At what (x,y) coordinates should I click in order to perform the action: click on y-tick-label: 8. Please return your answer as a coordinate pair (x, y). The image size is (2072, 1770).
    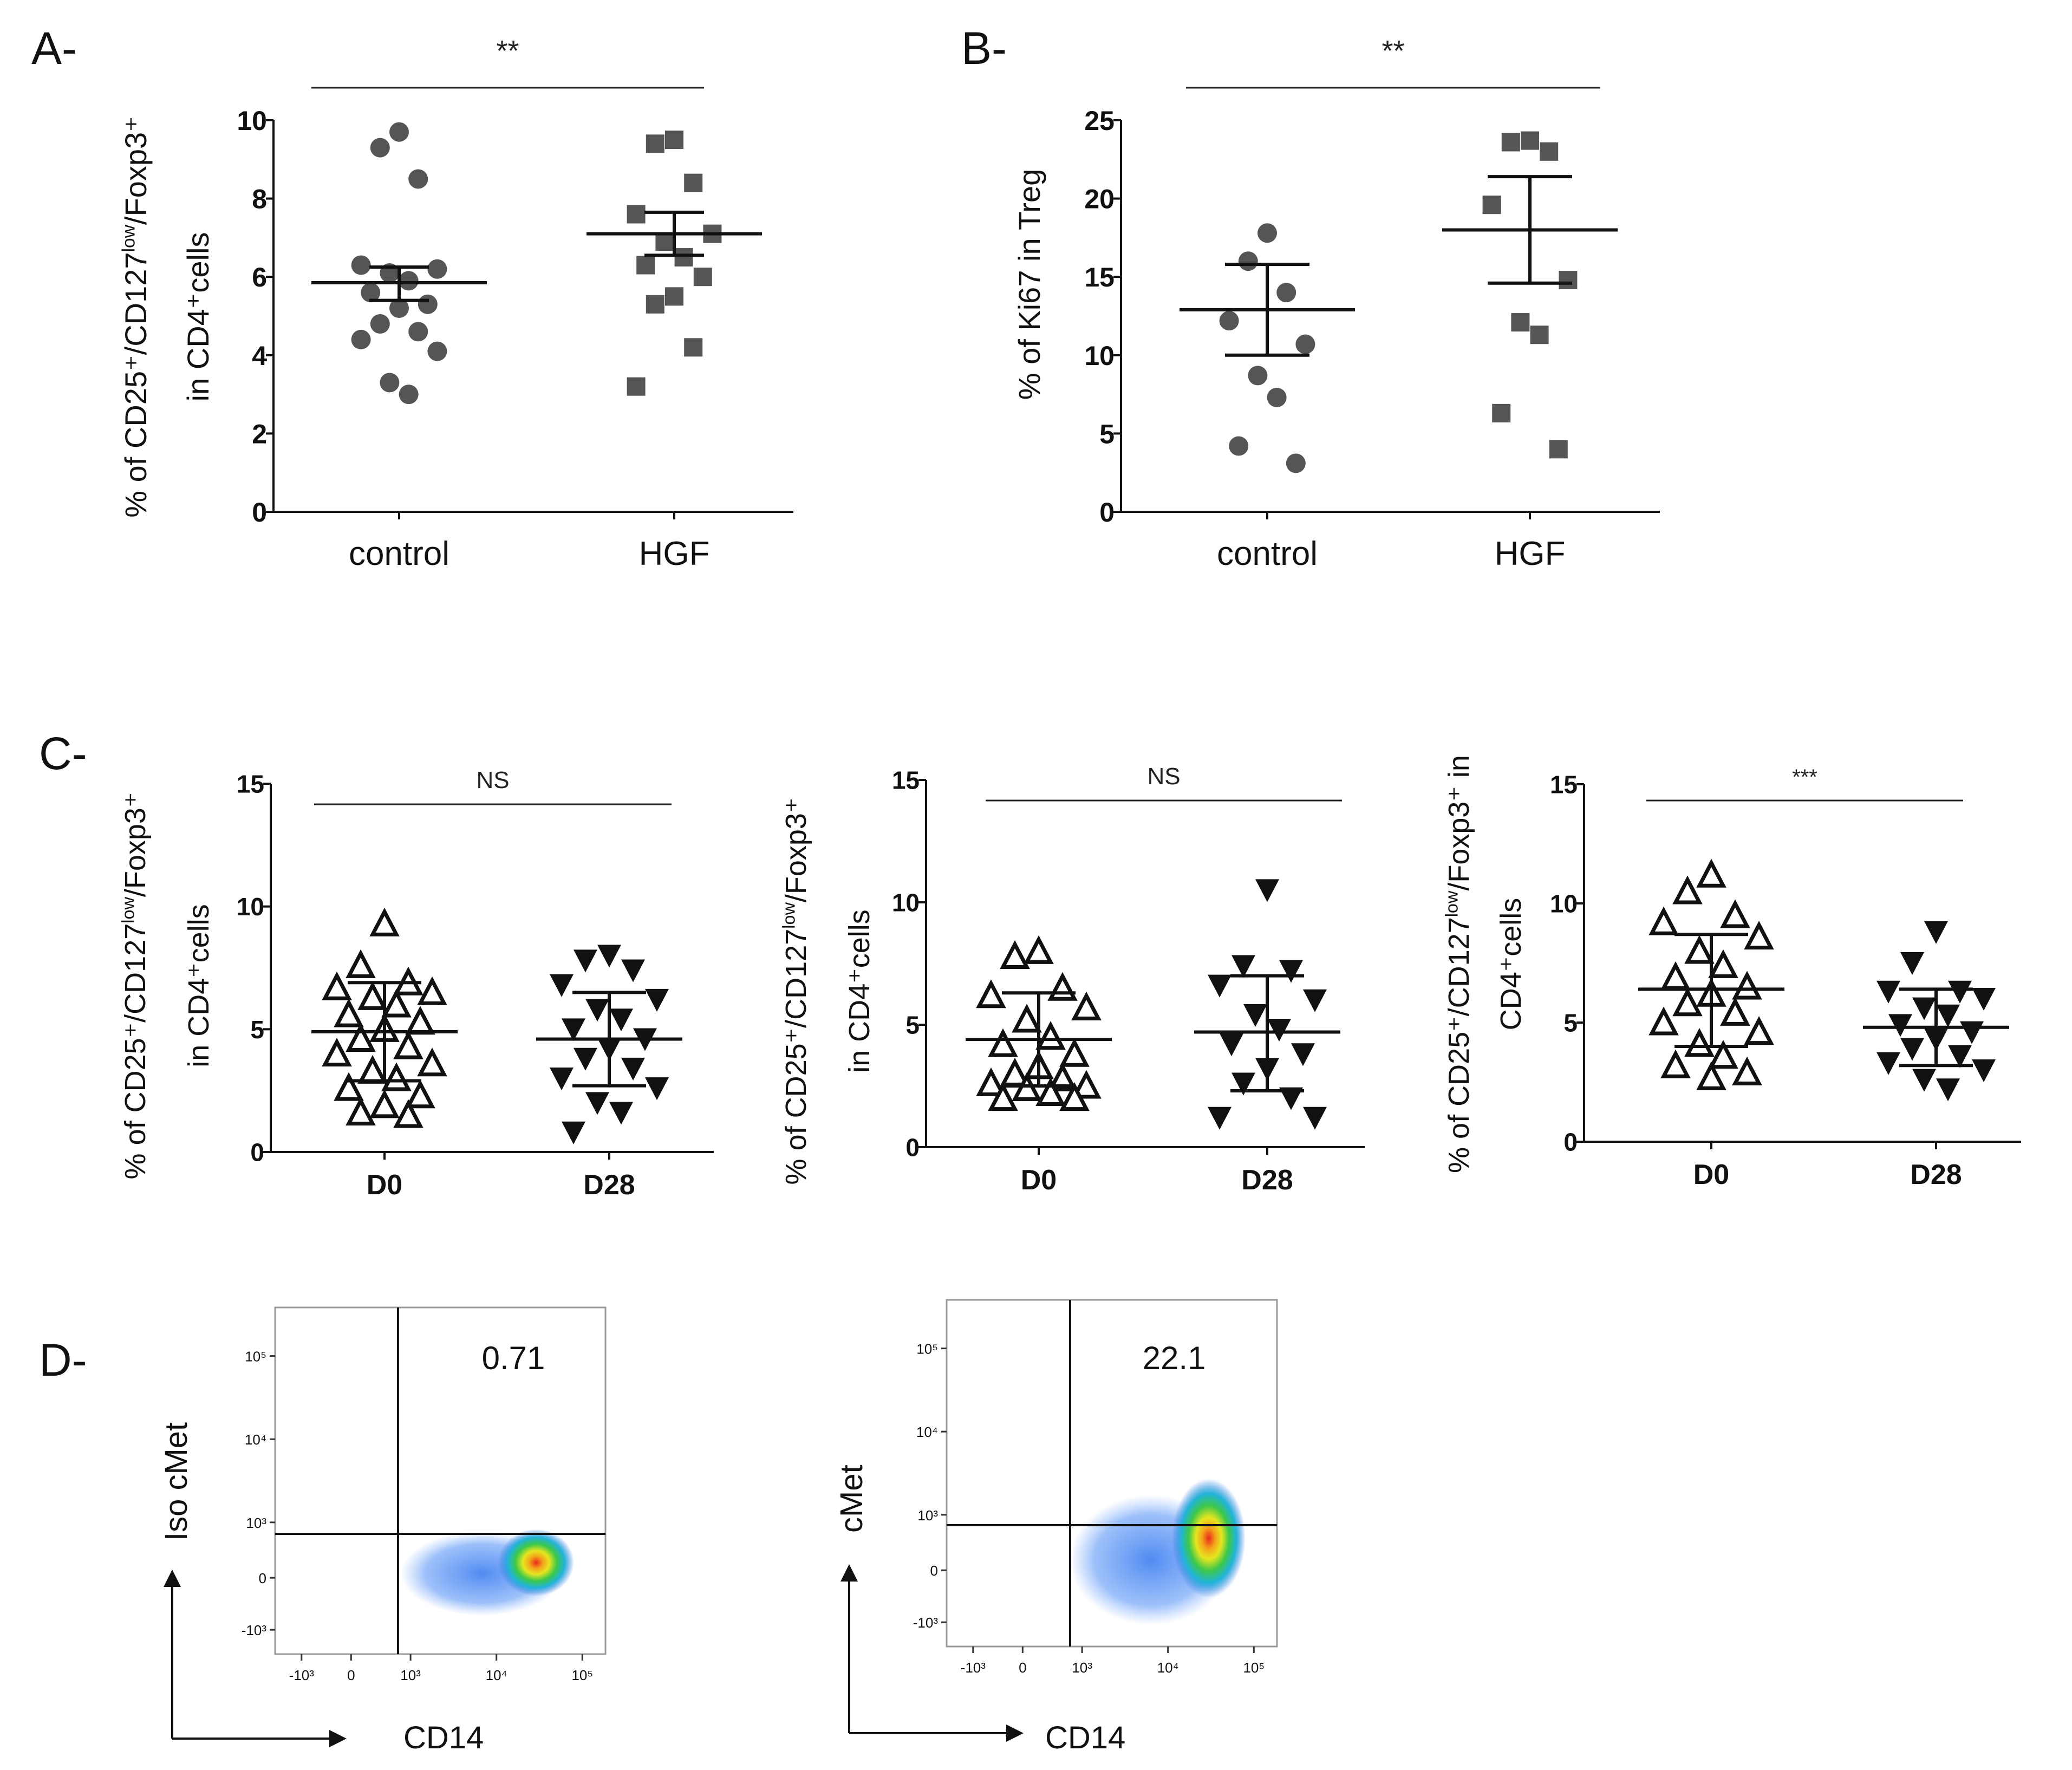
    Looking at the image, I should click on (259, 199).